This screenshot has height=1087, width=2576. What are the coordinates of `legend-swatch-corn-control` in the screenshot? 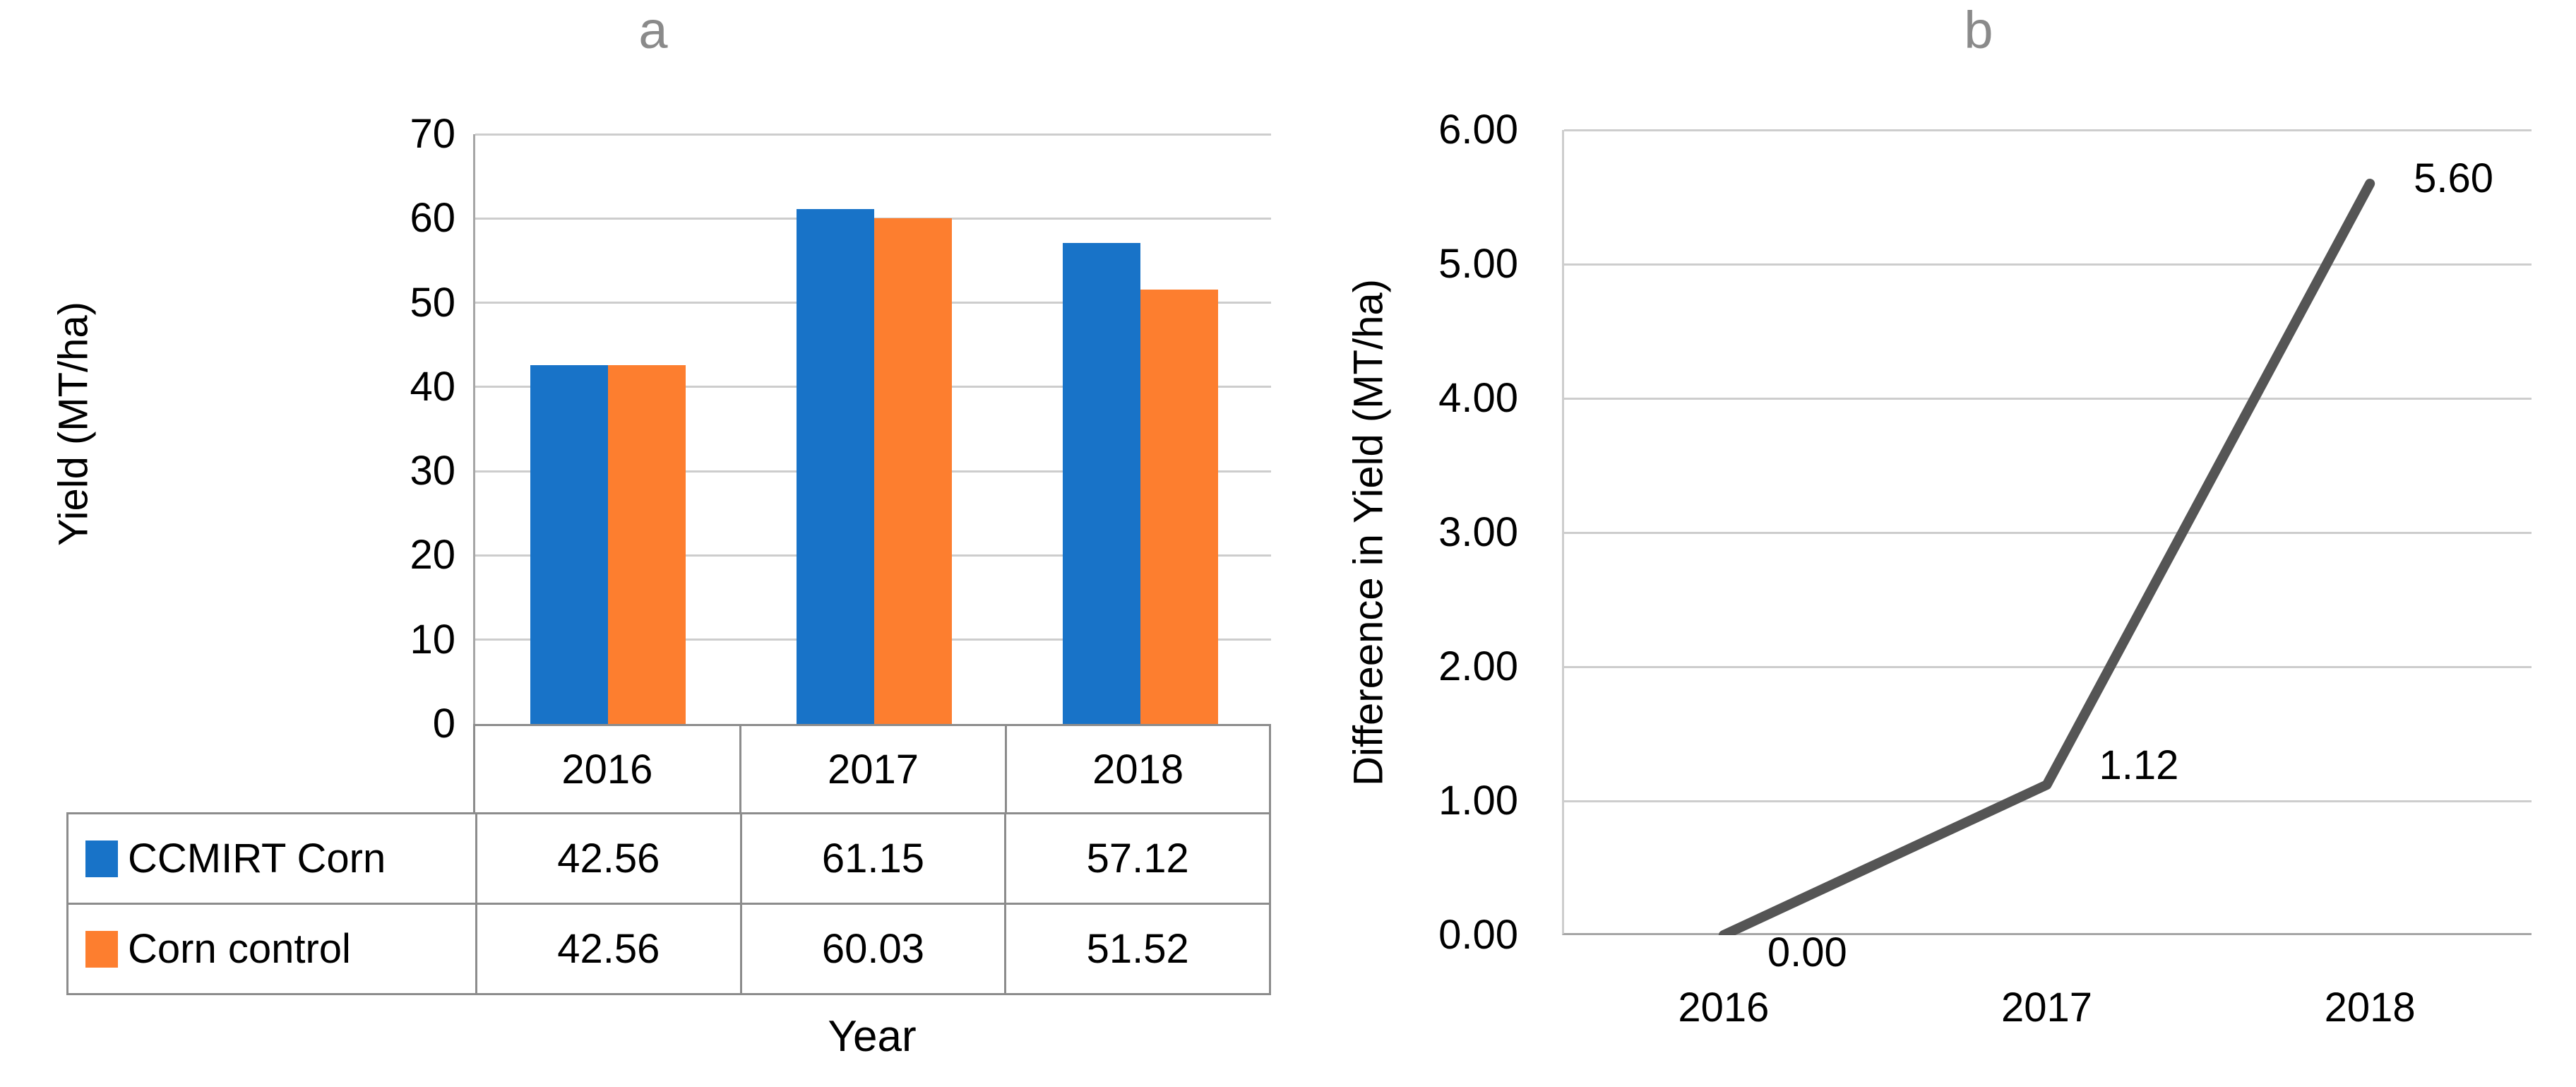 It's located at (101, 949).